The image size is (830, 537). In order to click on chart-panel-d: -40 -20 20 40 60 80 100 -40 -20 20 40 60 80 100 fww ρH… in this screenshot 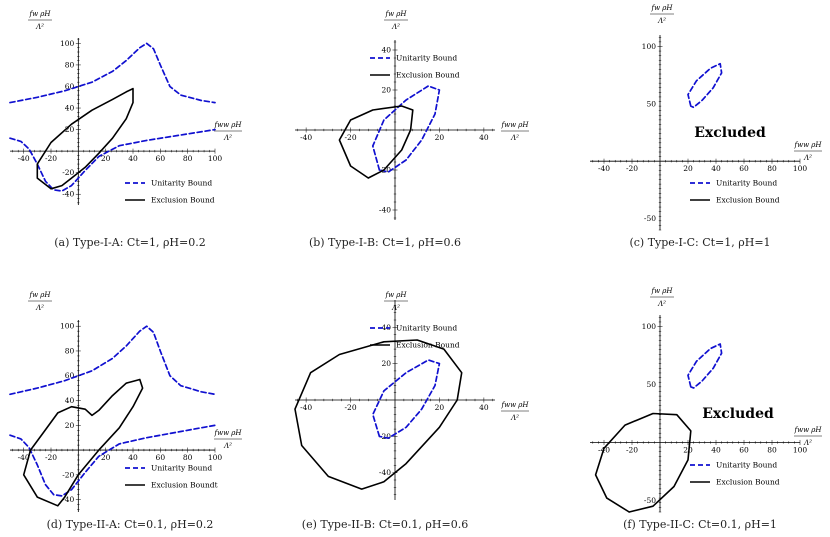, I will do `click(125, 411)`.